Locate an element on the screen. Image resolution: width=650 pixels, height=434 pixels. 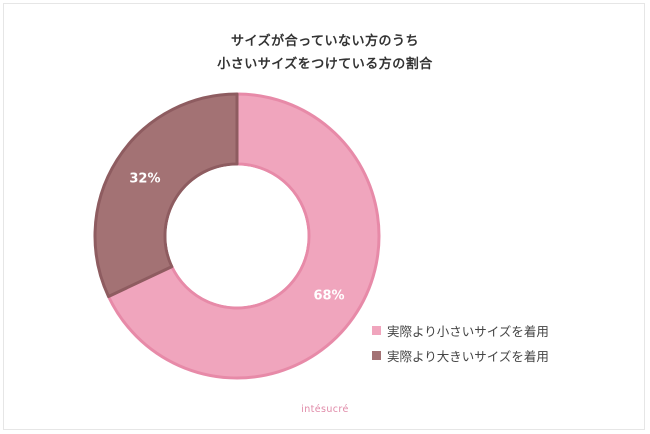
legend-label-smaller: 実際より小さいサイズを着用 is located at coordinates (468, 331).